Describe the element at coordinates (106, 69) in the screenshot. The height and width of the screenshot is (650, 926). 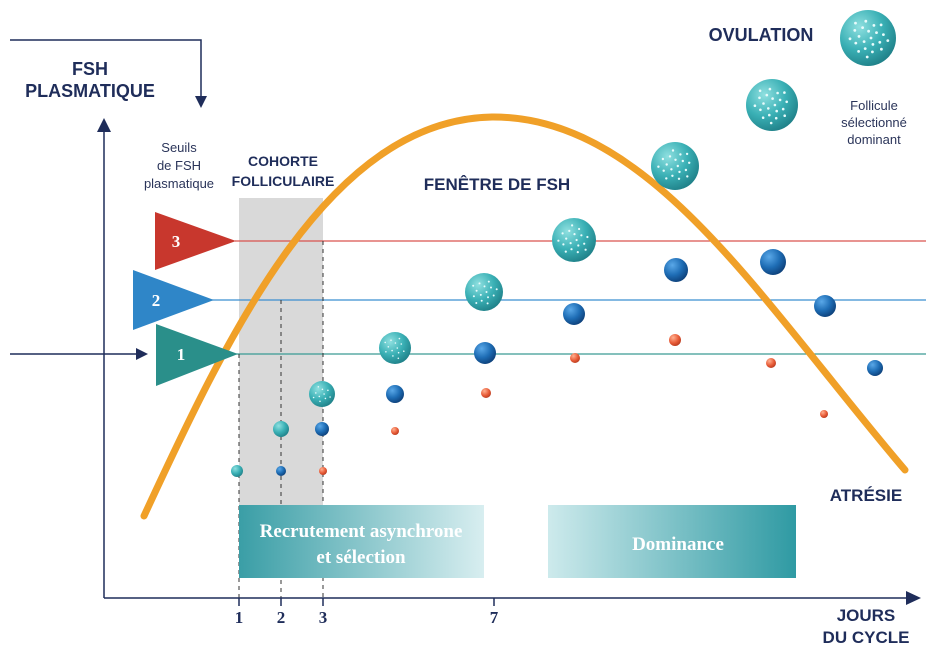
I see `y-title-bracket` at that location.